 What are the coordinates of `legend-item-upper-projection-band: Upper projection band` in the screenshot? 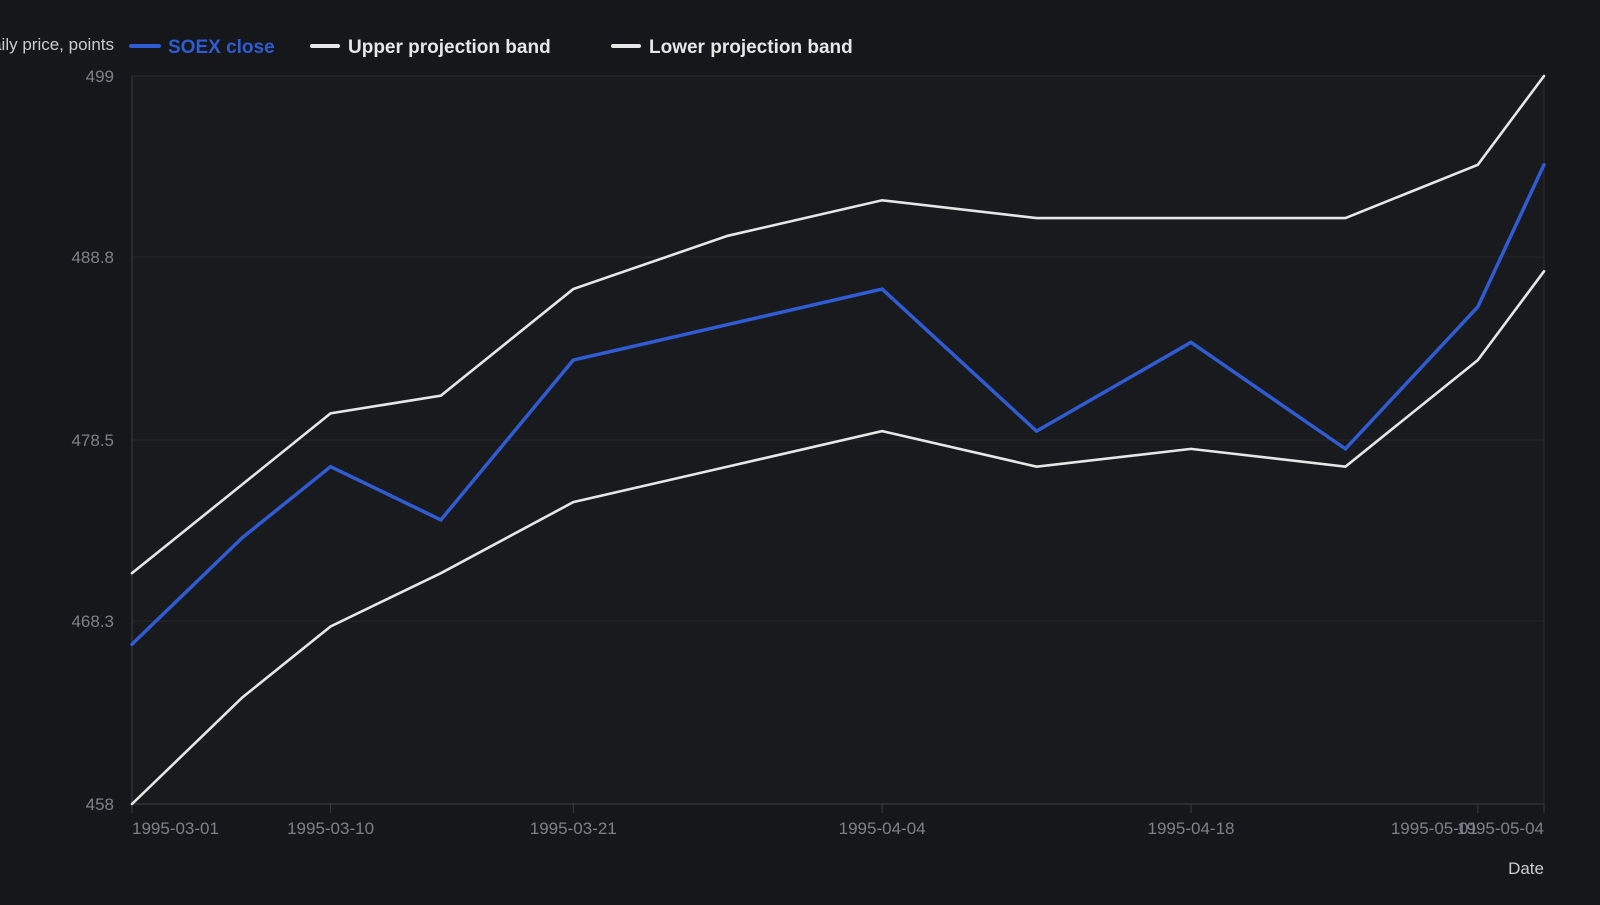 It's located at (430, 47).